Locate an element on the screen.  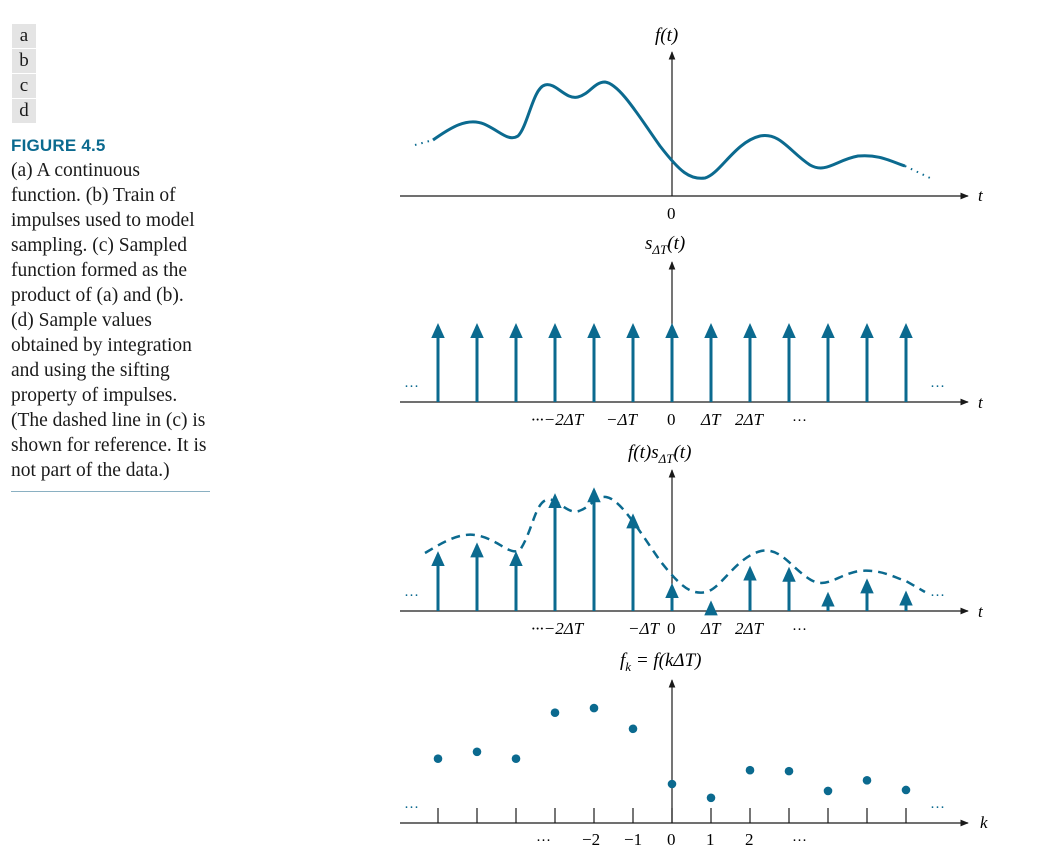
panel-label-a: a is located at coordinates (24, 36).